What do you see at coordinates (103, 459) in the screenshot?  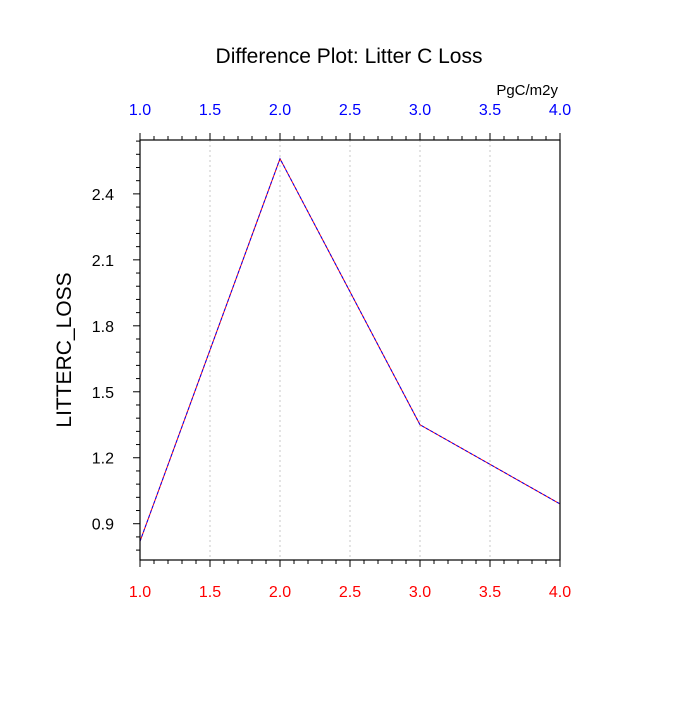 I see `y-tick-label: 1.2` at bounding box center [103, 459].